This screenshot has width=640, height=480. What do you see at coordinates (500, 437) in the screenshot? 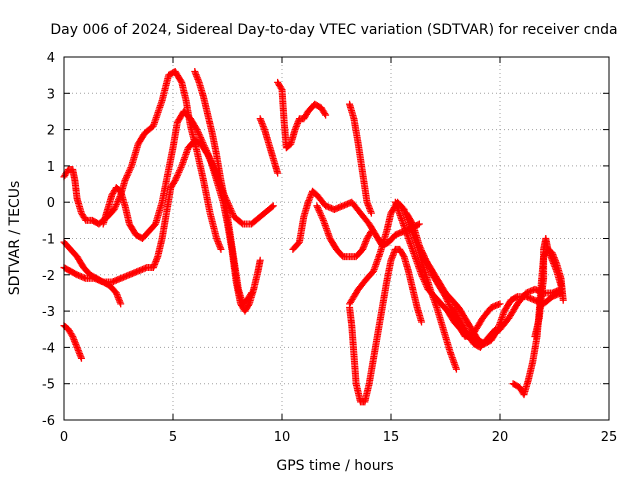
I see `x-tick-label: 20` at bounding box center [500, 437].